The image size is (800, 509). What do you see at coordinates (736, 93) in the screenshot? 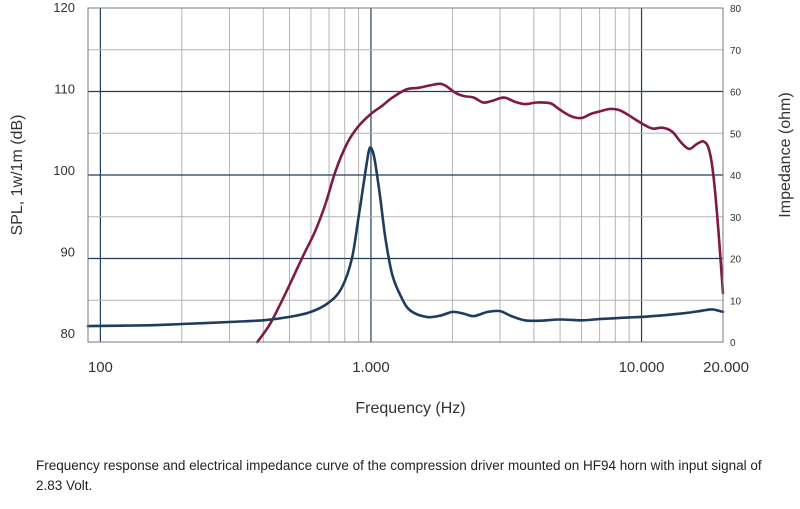
I see `impedance-tick-label: 60` at bounding box center [736, 93].